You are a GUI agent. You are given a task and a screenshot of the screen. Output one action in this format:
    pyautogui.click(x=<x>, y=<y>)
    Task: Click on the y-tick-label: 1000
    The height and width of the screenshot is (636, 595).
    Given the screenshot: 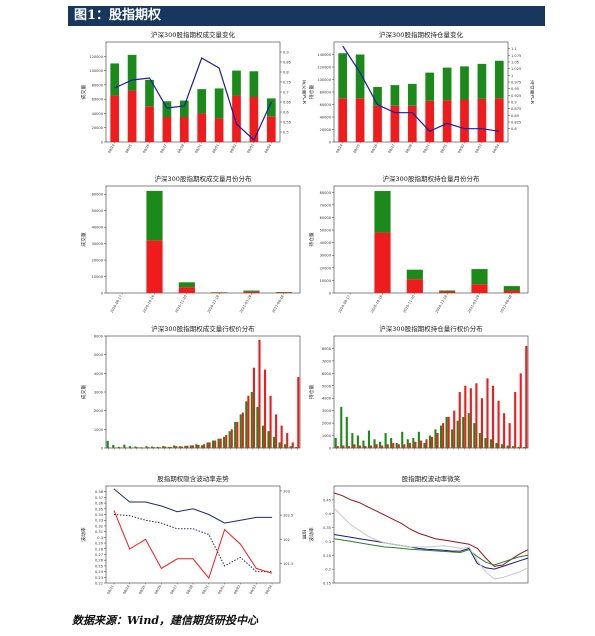 What is the action you would take?
    pyautogui.click(x=99, y=430)
    